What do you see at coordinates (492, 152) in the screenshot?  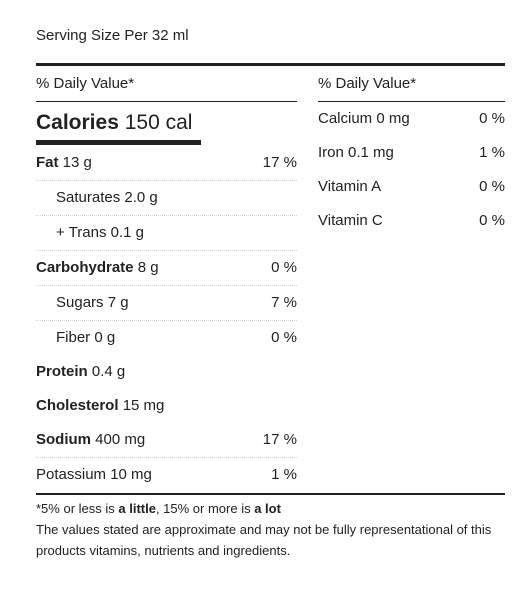 I see `vitamin-percent: 1 %` at bounding box center [492, 152].